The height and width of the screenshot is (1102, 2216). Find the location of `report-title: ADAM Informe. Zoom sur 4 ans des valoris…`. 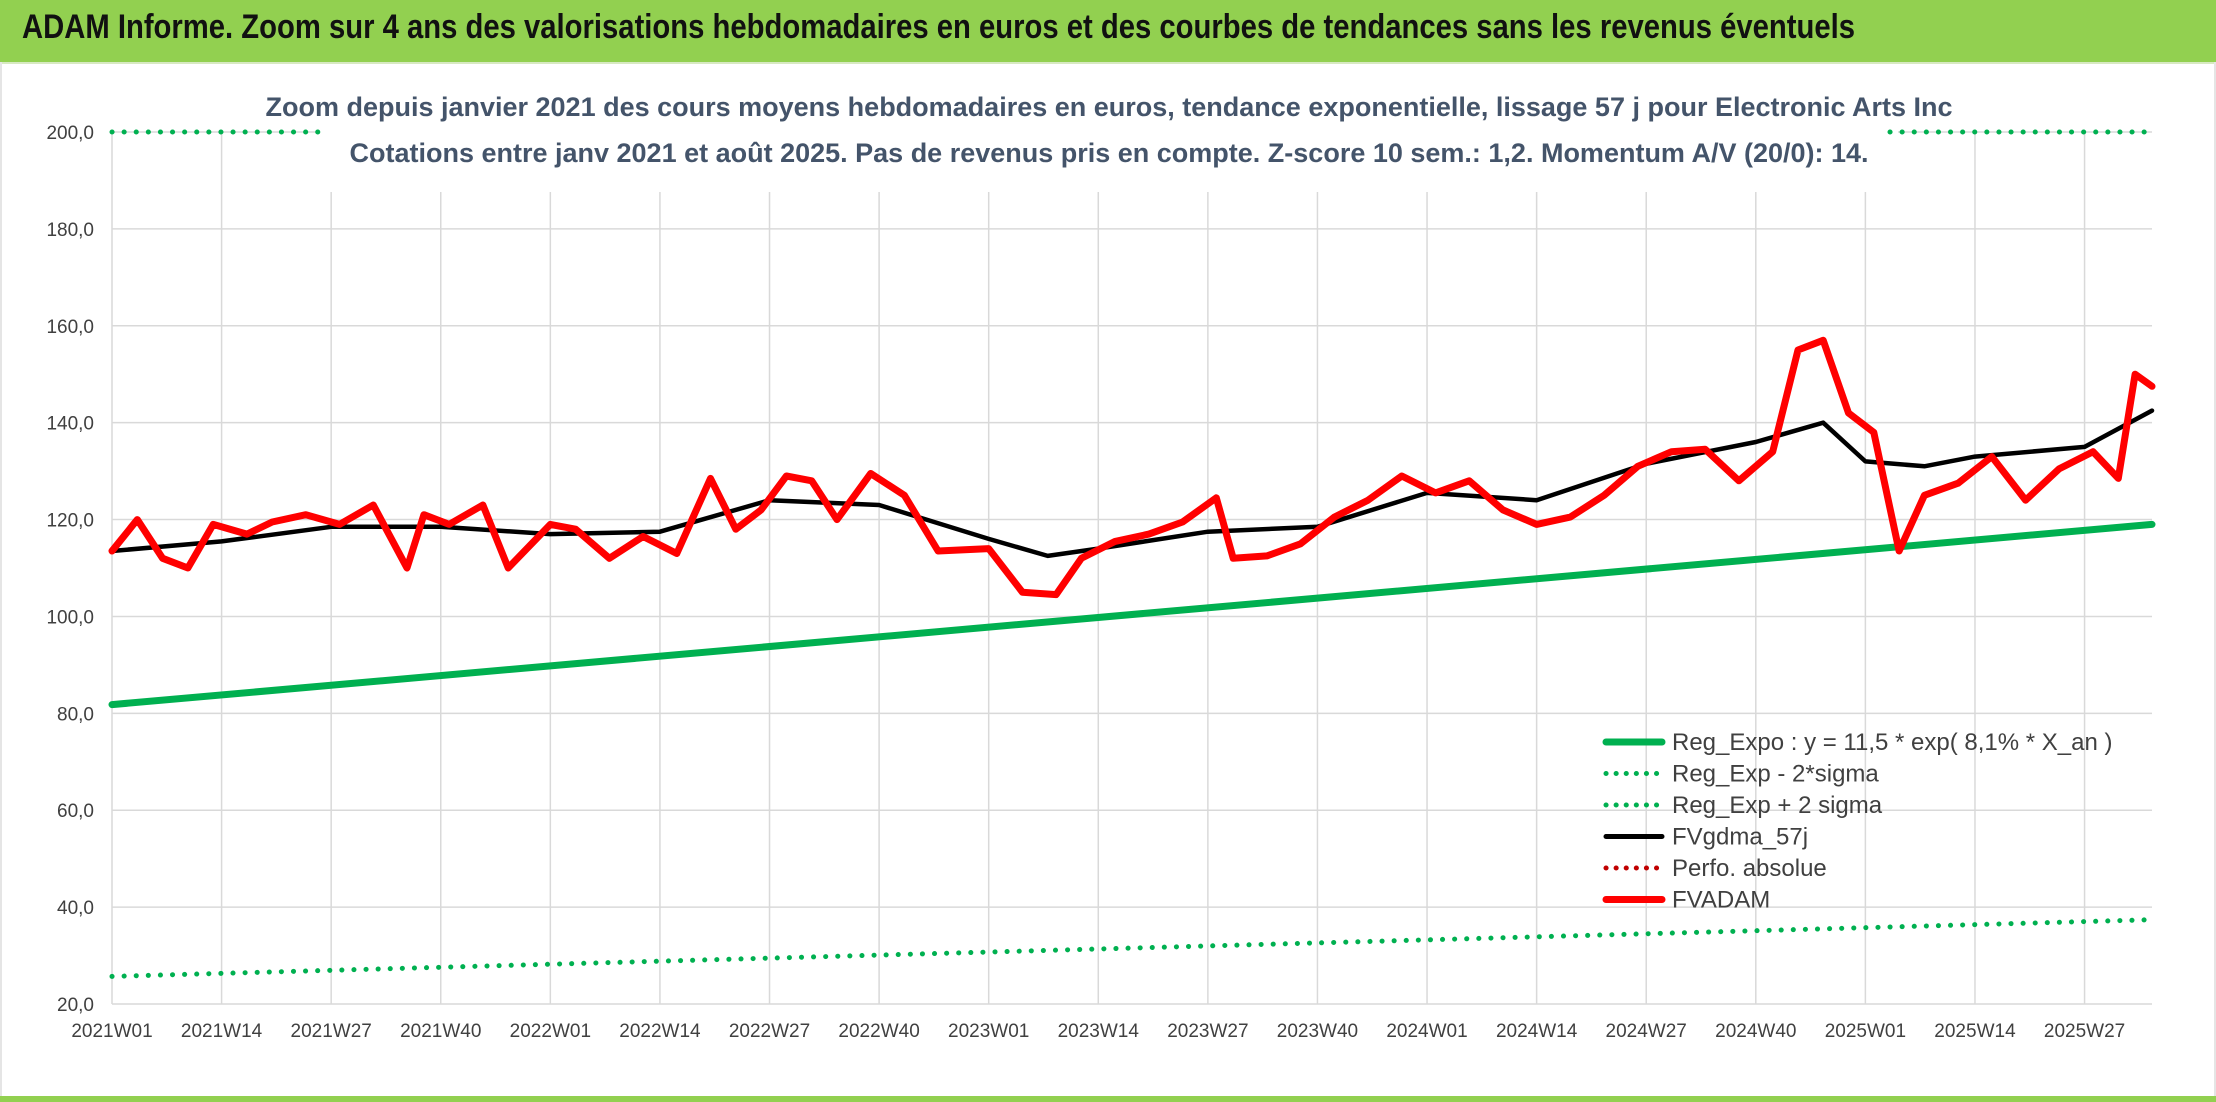

report-title: ADAM Informe. Zoom sur 4 ans des valoris… is located at coordinates (938, 27).